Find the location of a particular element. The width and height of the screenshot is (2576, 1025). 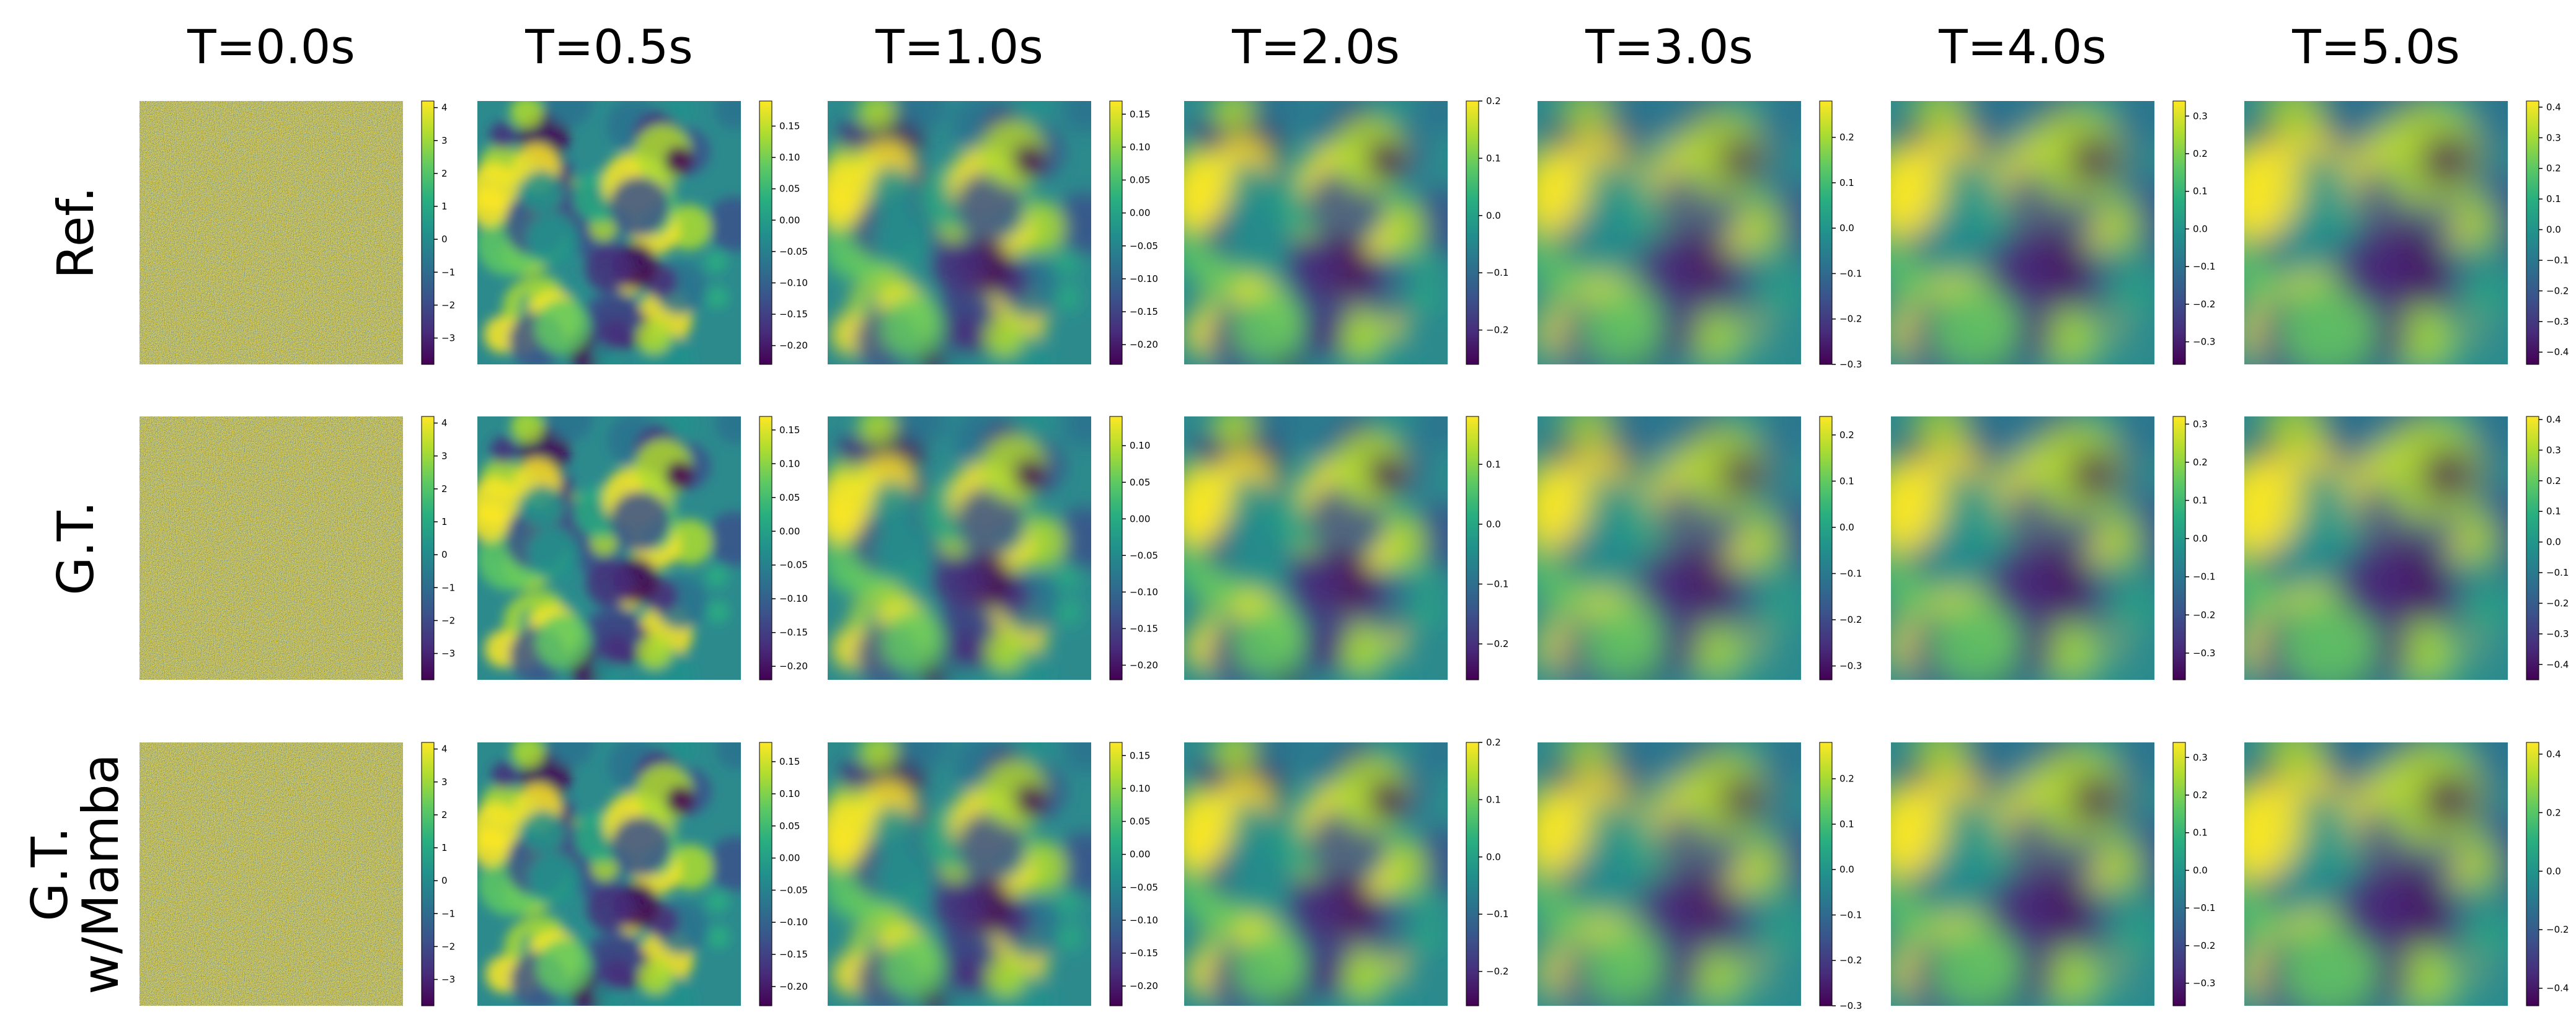

colorbar-tick-label: 1 is located at coordinates (445, 521).